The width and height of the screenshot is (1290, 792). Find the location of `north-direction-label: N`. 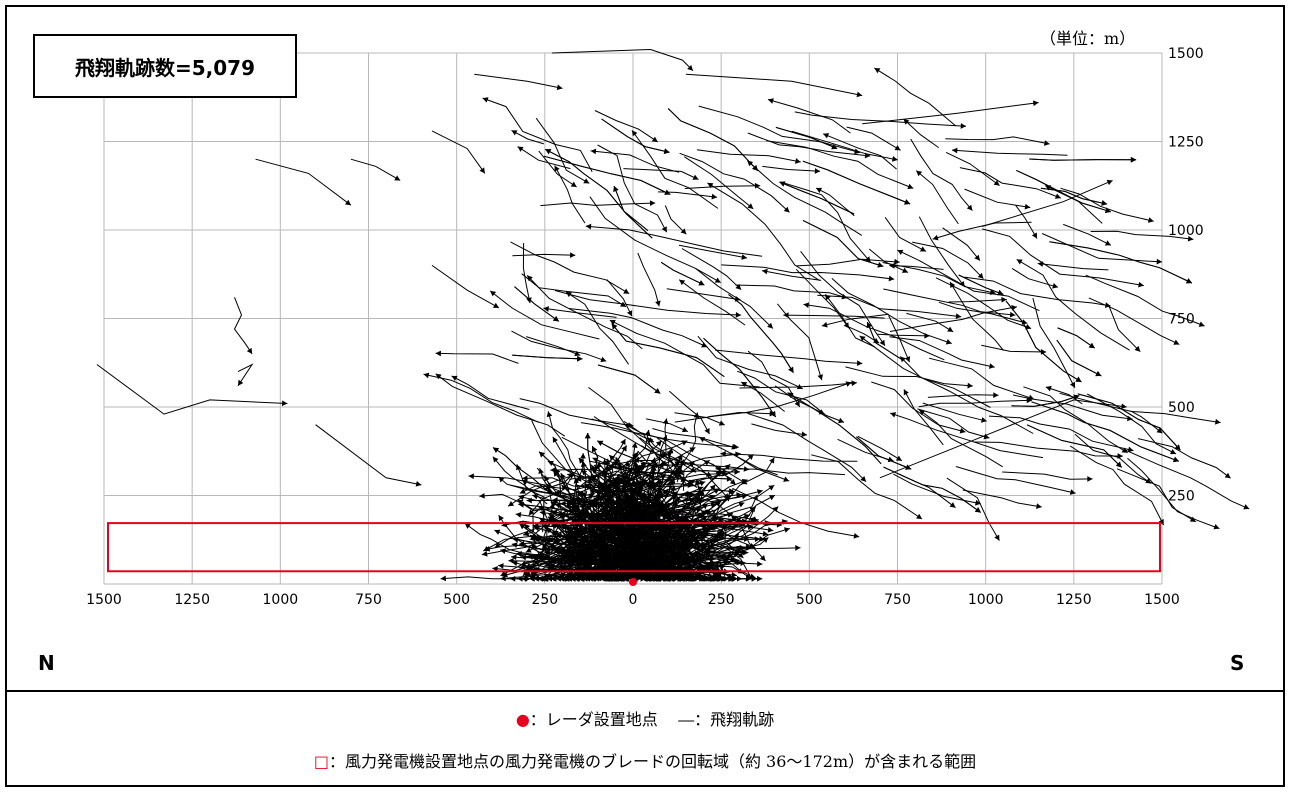

north-direction-label: N is located at coordinates (46, 663).